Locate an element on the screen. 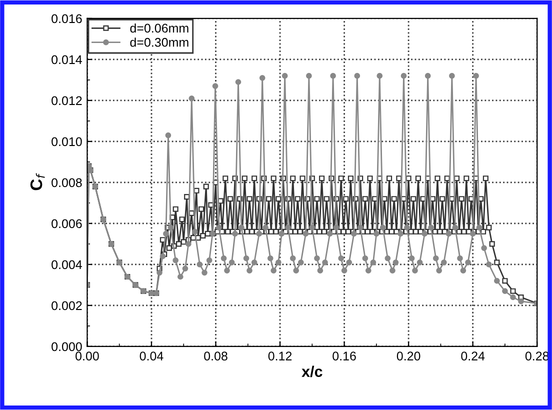  legend-label: d=0.30mm is located at coordinates (159, 42).